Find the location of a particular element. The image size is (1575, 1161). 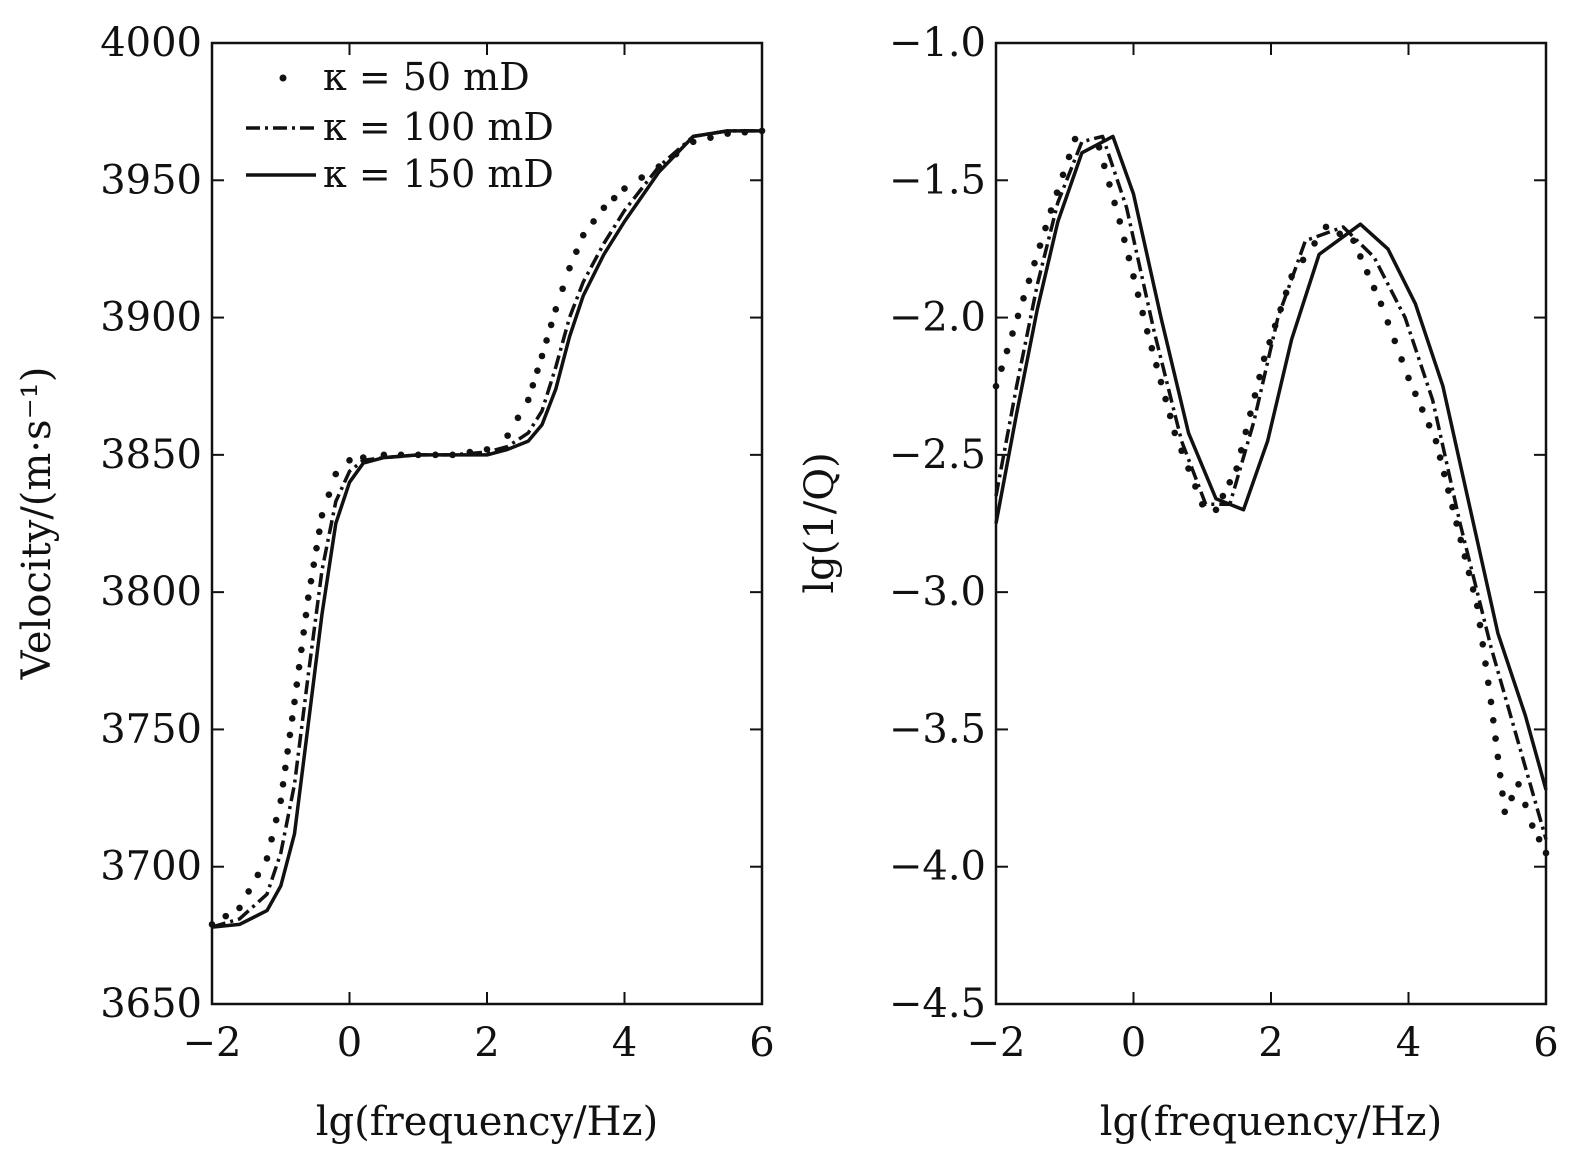

x-tick-label: 2 is located at coordinates (1270, 1043).